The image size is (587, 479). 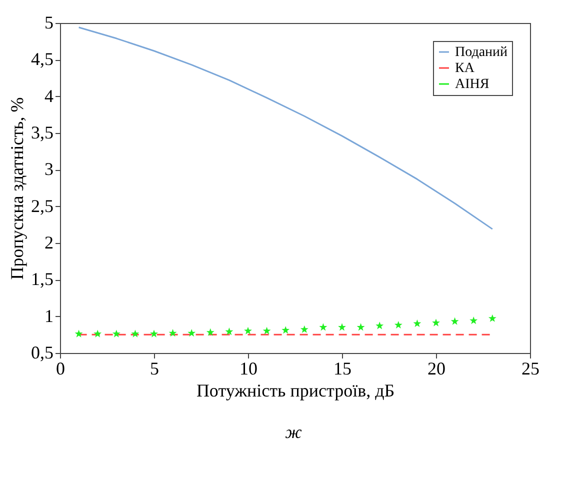 What do you see at coordinates (42, 206) in the screenshot?
I see `y-tick-label: 2,5` at bounding box center [42, 206].